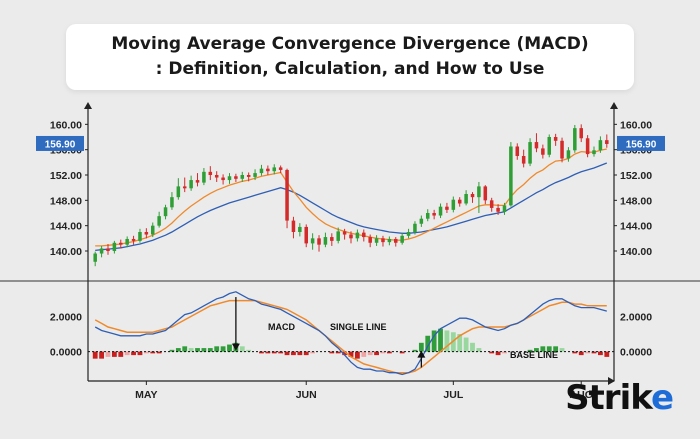 The image size is (700, 439). Describe the element at coordinates (636, 252) in the screenshot. I see `price-tick-right: 140.00` at that location.